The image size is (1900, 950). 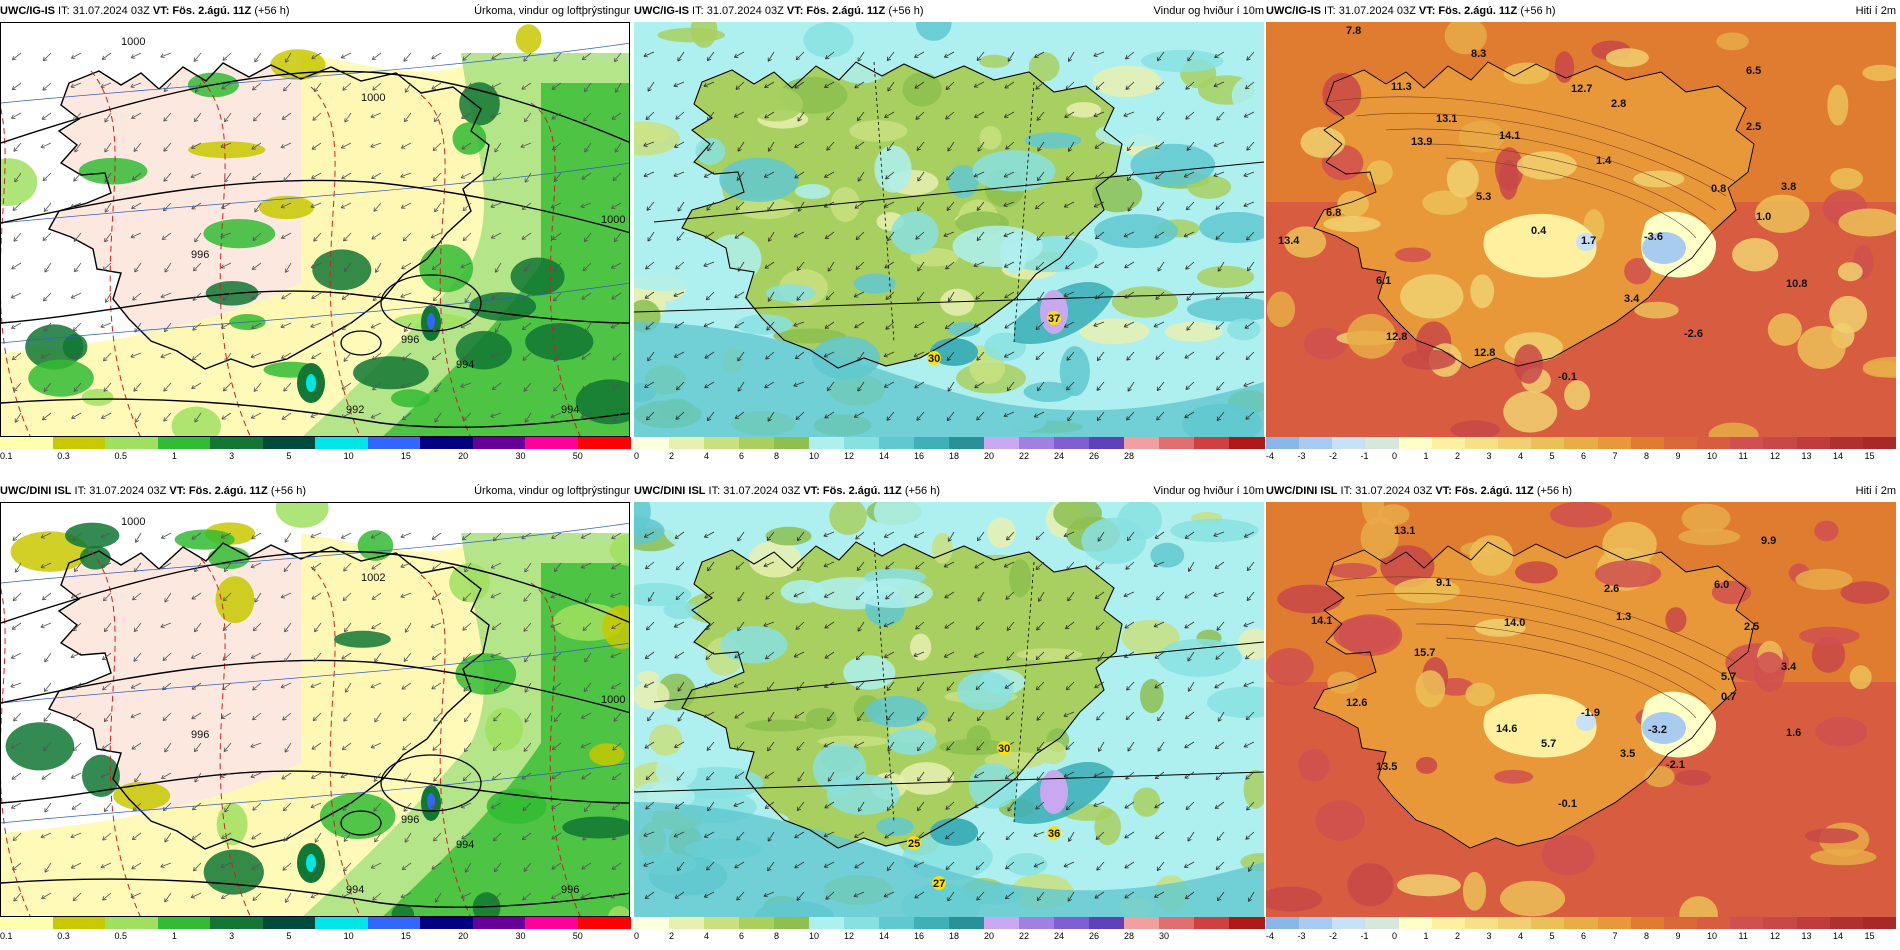 What do you see at coordinates (270, 11) in the screenshot?
I see `lead-time: (+56 h)` at bounding box center [270, 11].